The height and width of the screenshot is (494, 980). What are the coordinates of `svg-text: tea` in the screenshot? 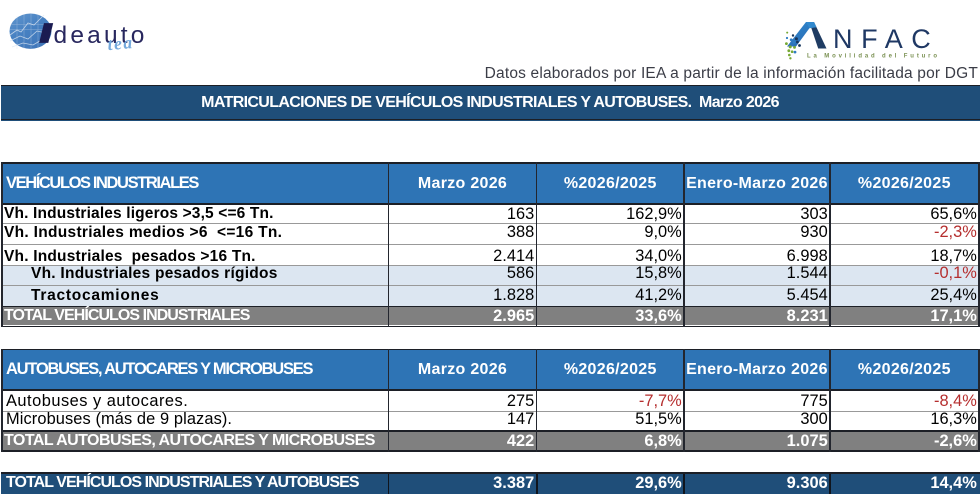 It's located at (121, 43).